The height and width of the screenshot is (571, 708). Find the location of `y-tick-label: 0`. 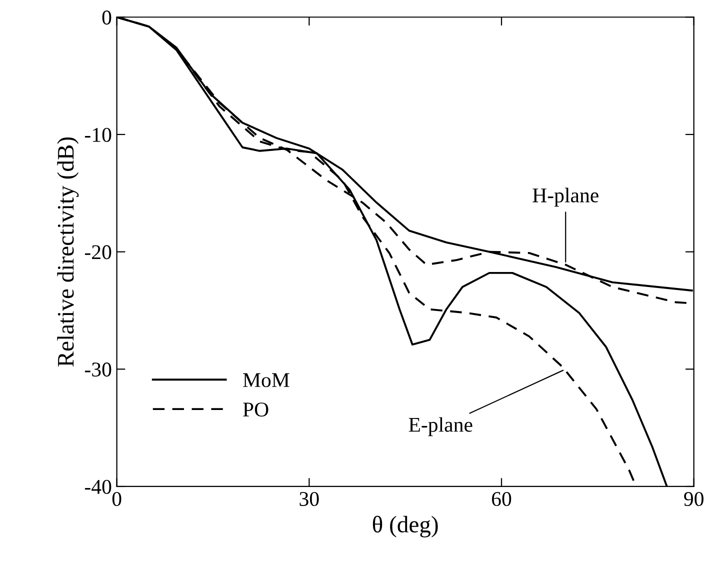

y-tick-label: 0 is located at coordinates (107, 17).